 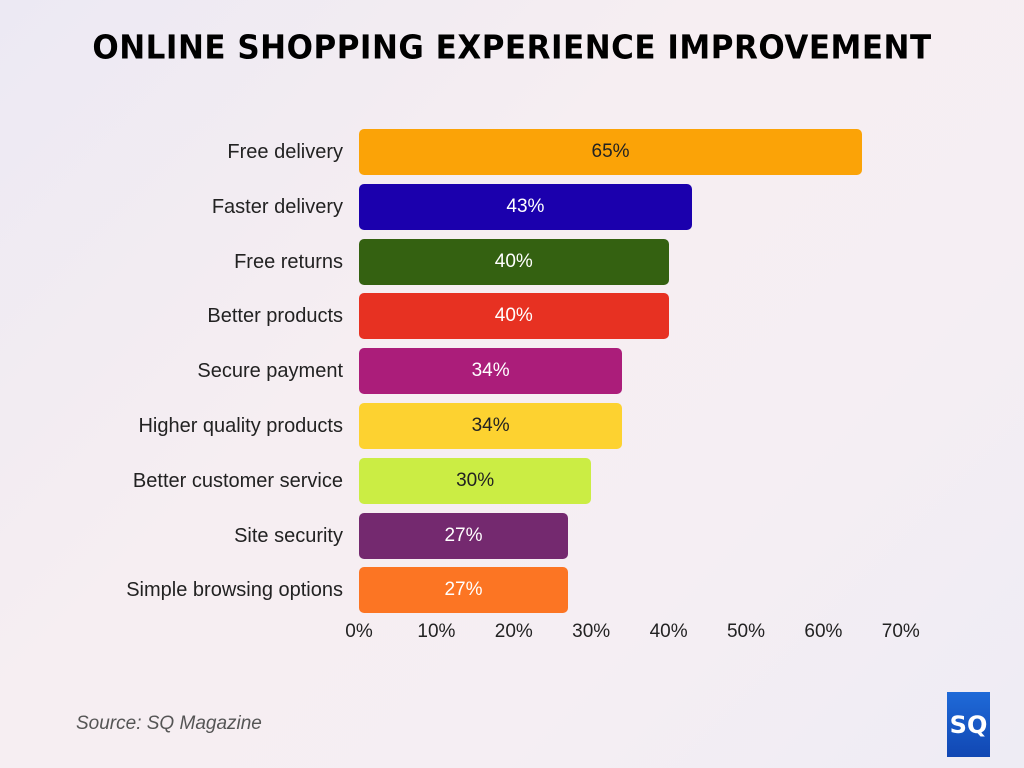 What do you see at coordinates (823, 631) in the screenshot?
I see `x-tick-label: 60%` at bounding box center [823, 631].